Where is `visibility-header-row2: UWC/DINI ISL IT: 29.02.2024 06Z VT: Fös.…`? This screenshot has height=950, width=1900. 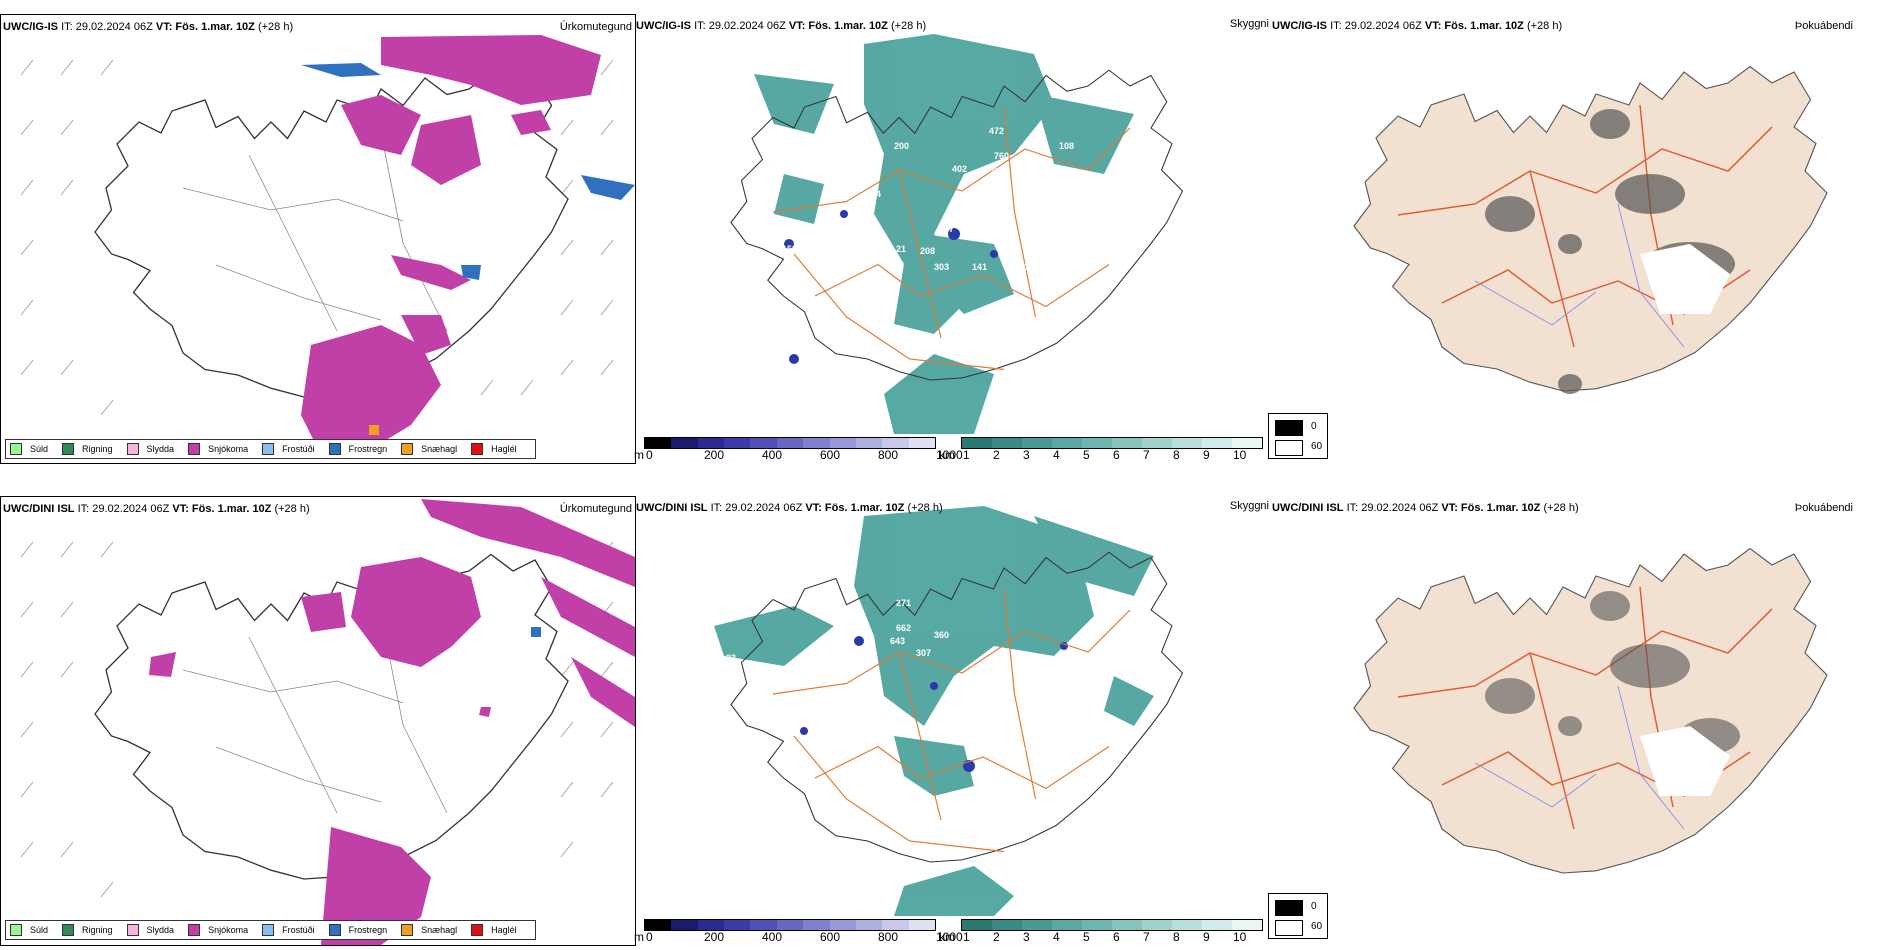
visibility-header-row2: UWC/DINI ISL IT: 29.02.2024 06Z VT: Fös.… is located at coordinates (789, 508).